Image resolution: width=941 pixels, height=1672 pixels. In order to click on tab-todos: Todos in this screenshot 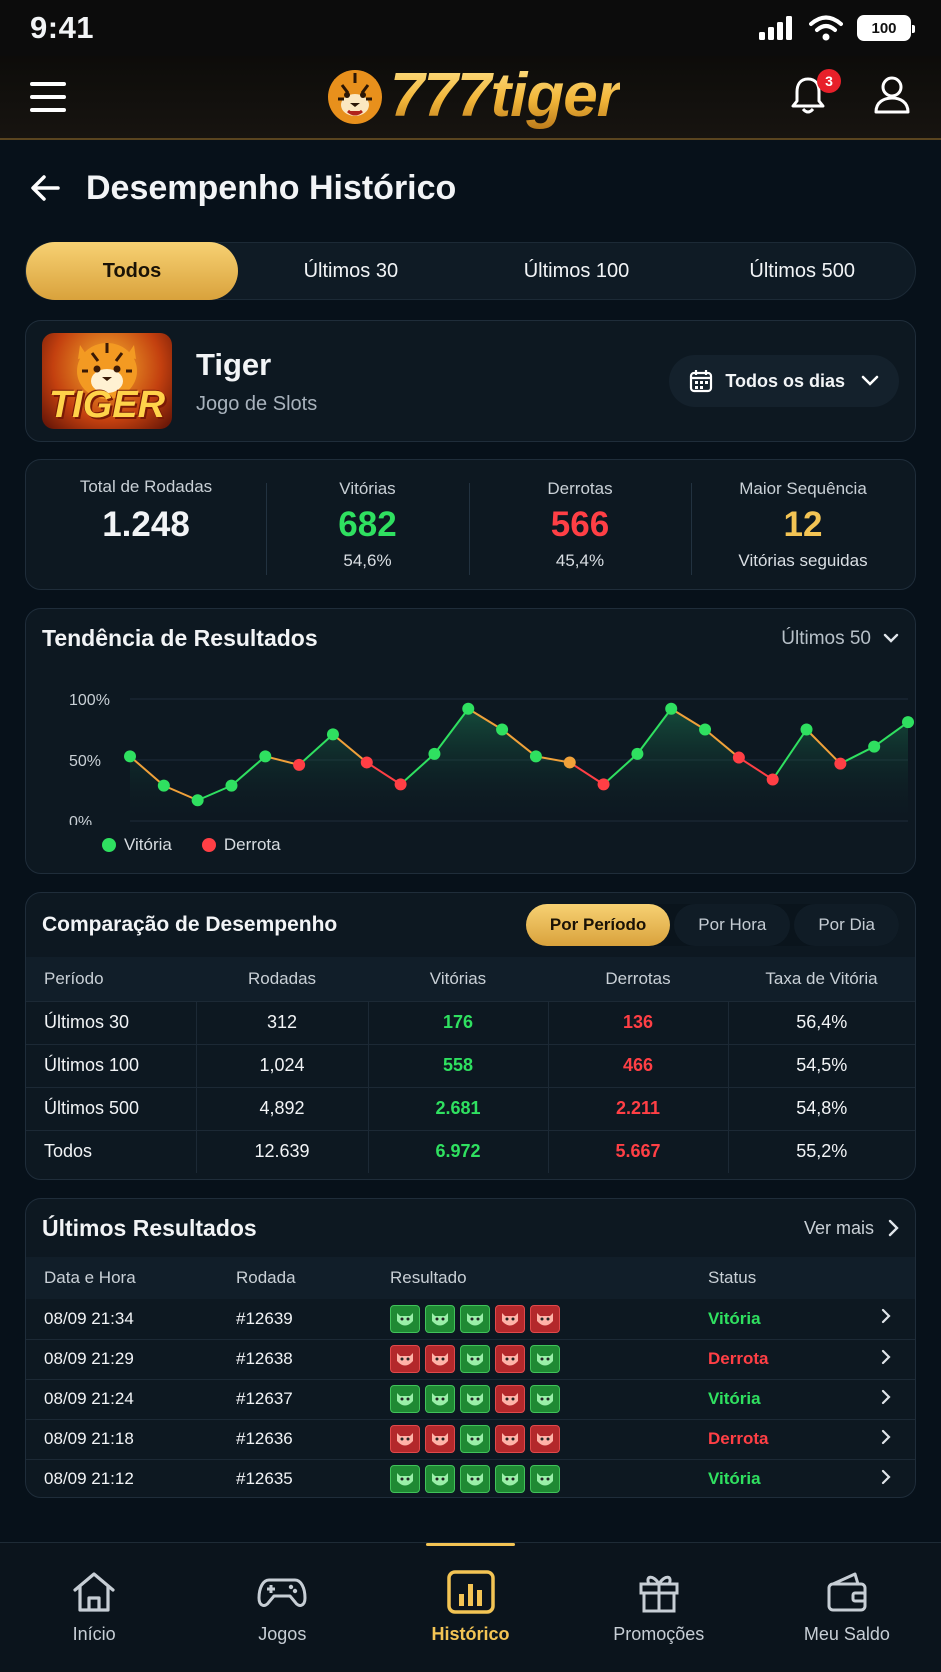, I will do `click(132, 271)`.